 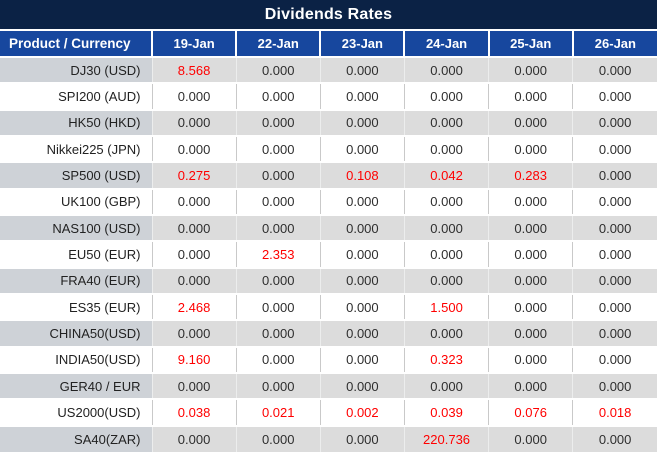 I want to click on product-label: EU50 (EUR), so click(x=76, y=255).